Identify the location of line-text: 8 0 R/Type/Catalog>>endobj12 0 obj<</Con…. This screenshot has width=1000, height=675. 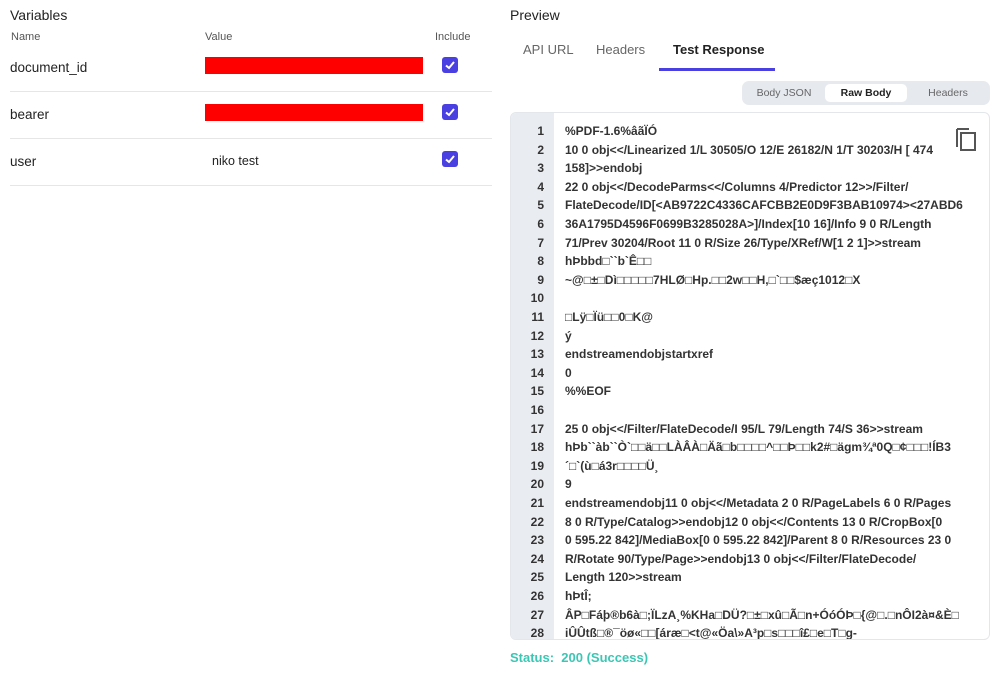
(754, 521).